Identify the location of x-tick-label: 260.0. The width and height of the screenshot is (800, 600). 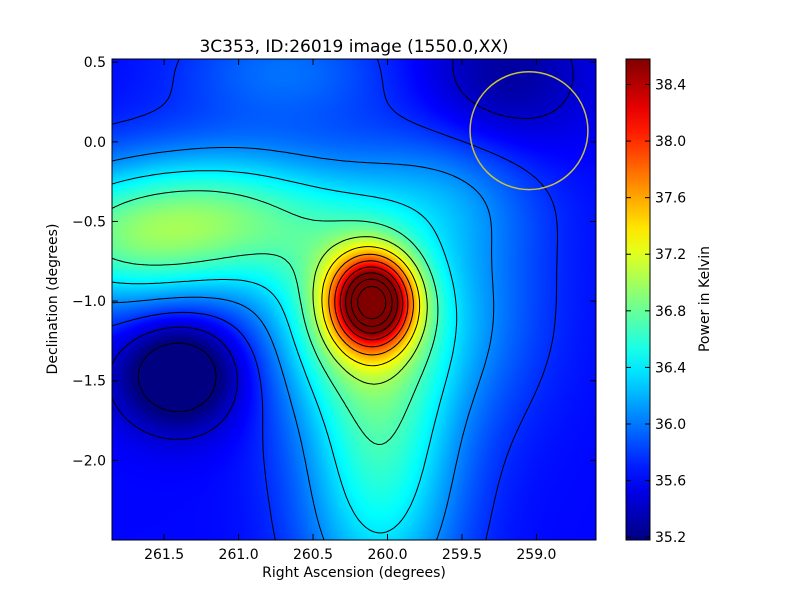
(387, 555).